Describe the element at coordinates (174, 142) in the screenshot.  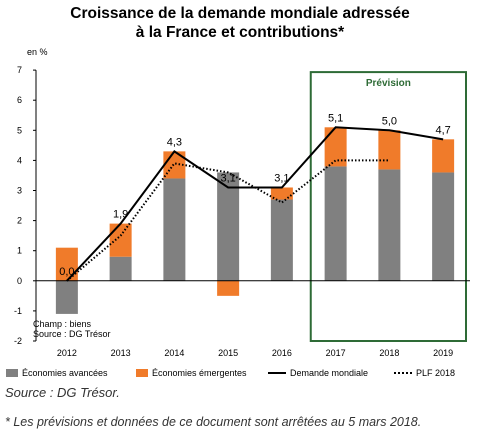
I see `data-label: 4,3` at that location.